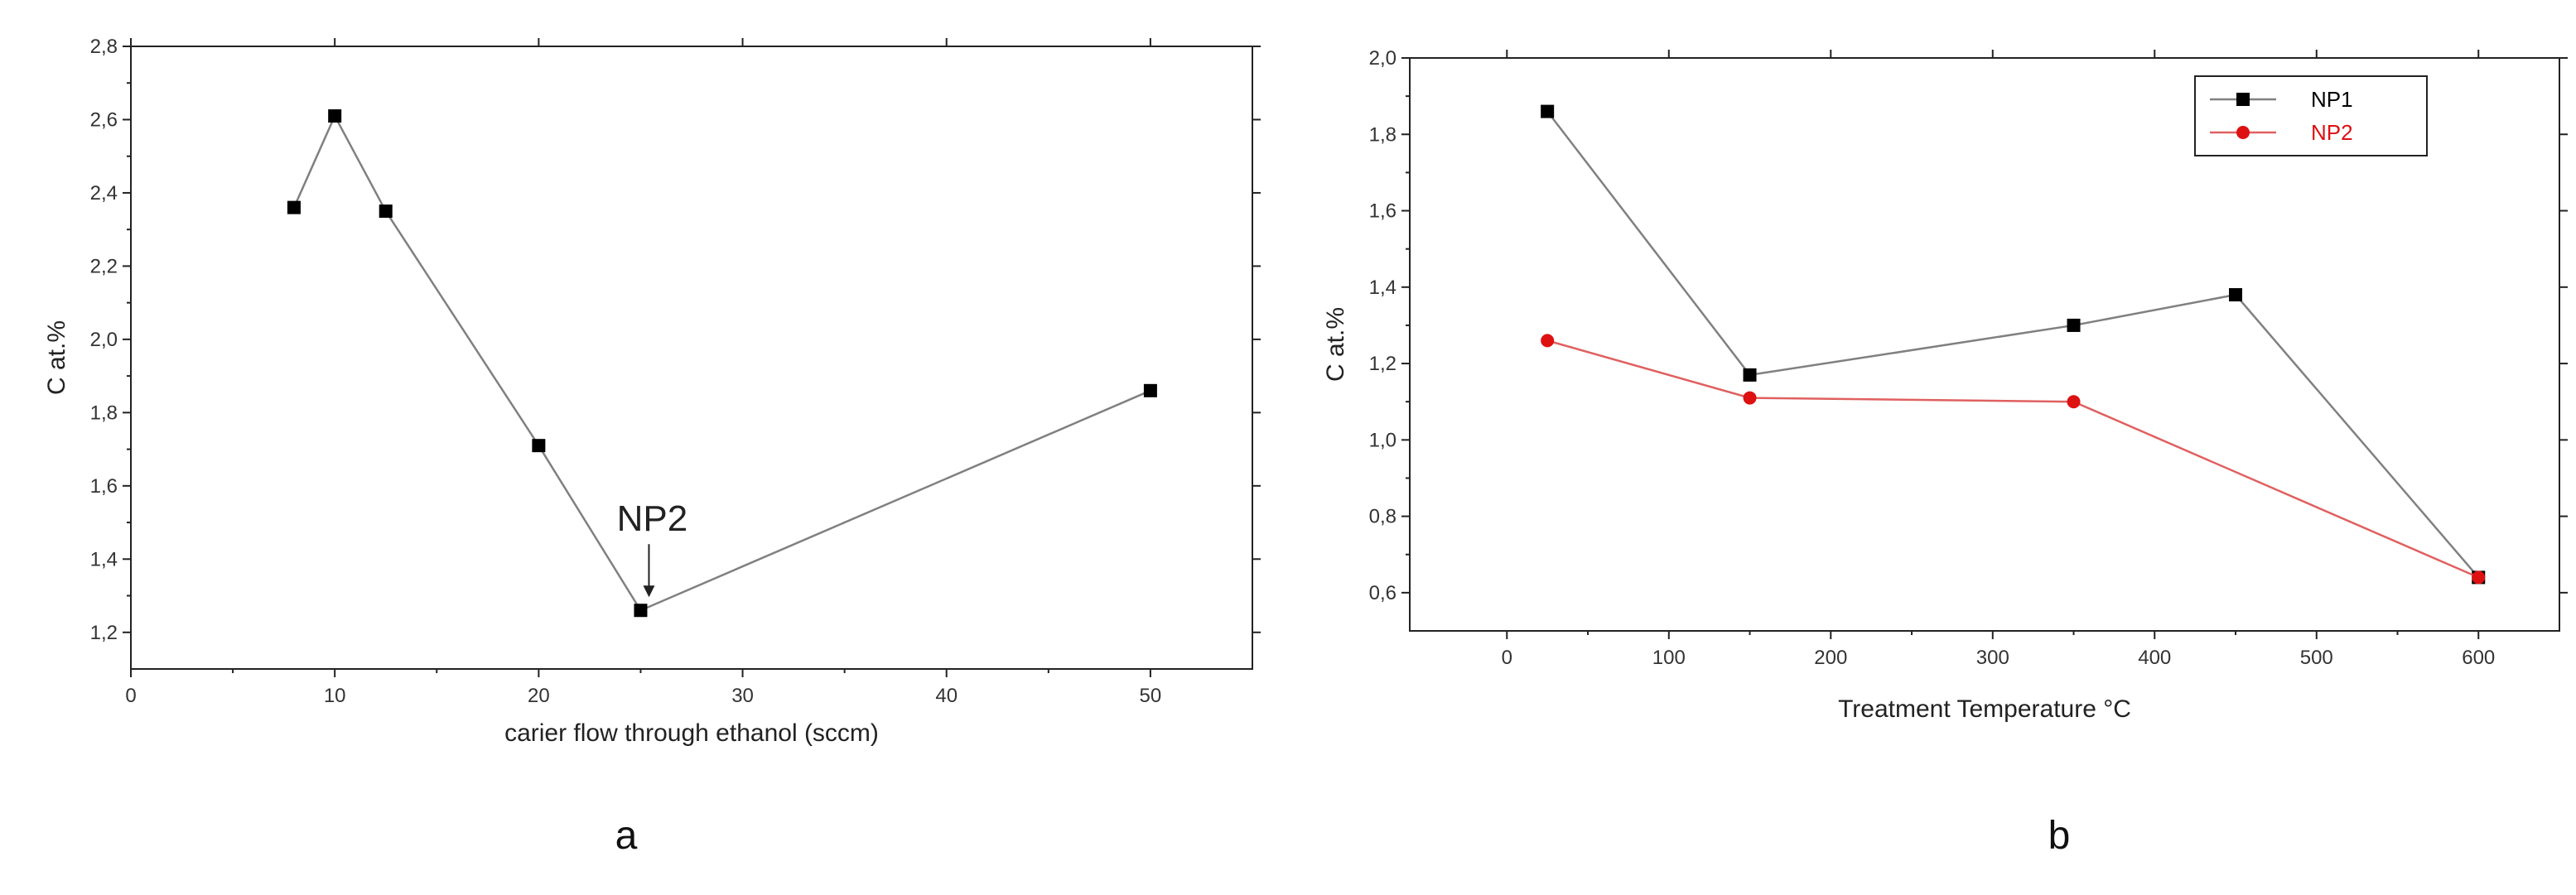 This screenshot has height=895, width=2576. Describe the element at coordinates (539, 696) in the screenshot. I see `x-tick-label: 20` at that location.